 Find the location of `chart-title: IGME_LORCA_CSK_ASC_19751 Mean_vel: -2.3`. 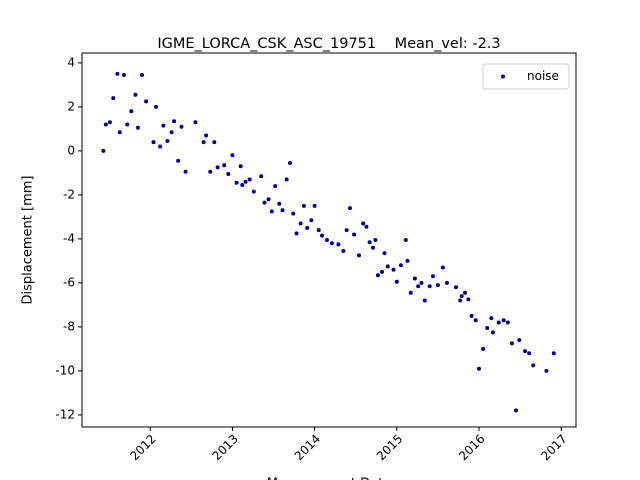

chart-title: IGME_LORCA_CSK_ASC_19751 Mean_vel: -2.3 is located at coordinates (328, 44).